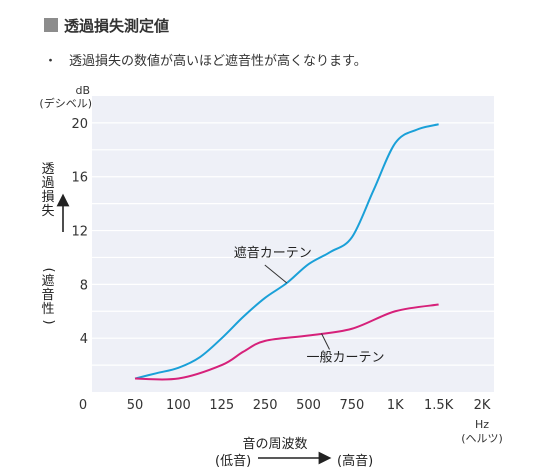 The height and width of the screenshot is (474, 550). I want to click on x-tick-label: 1.5K, so click(439, 405).